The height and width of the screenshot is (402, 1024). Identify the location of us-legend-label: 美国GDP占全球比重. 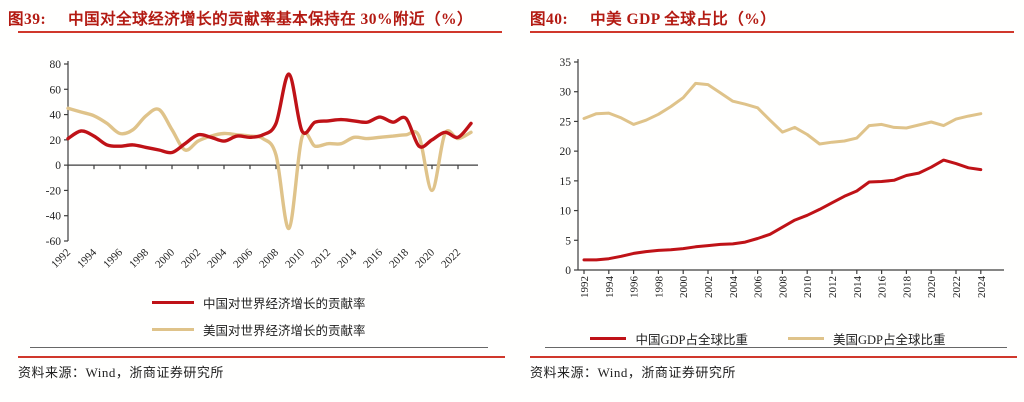
(889, 340).